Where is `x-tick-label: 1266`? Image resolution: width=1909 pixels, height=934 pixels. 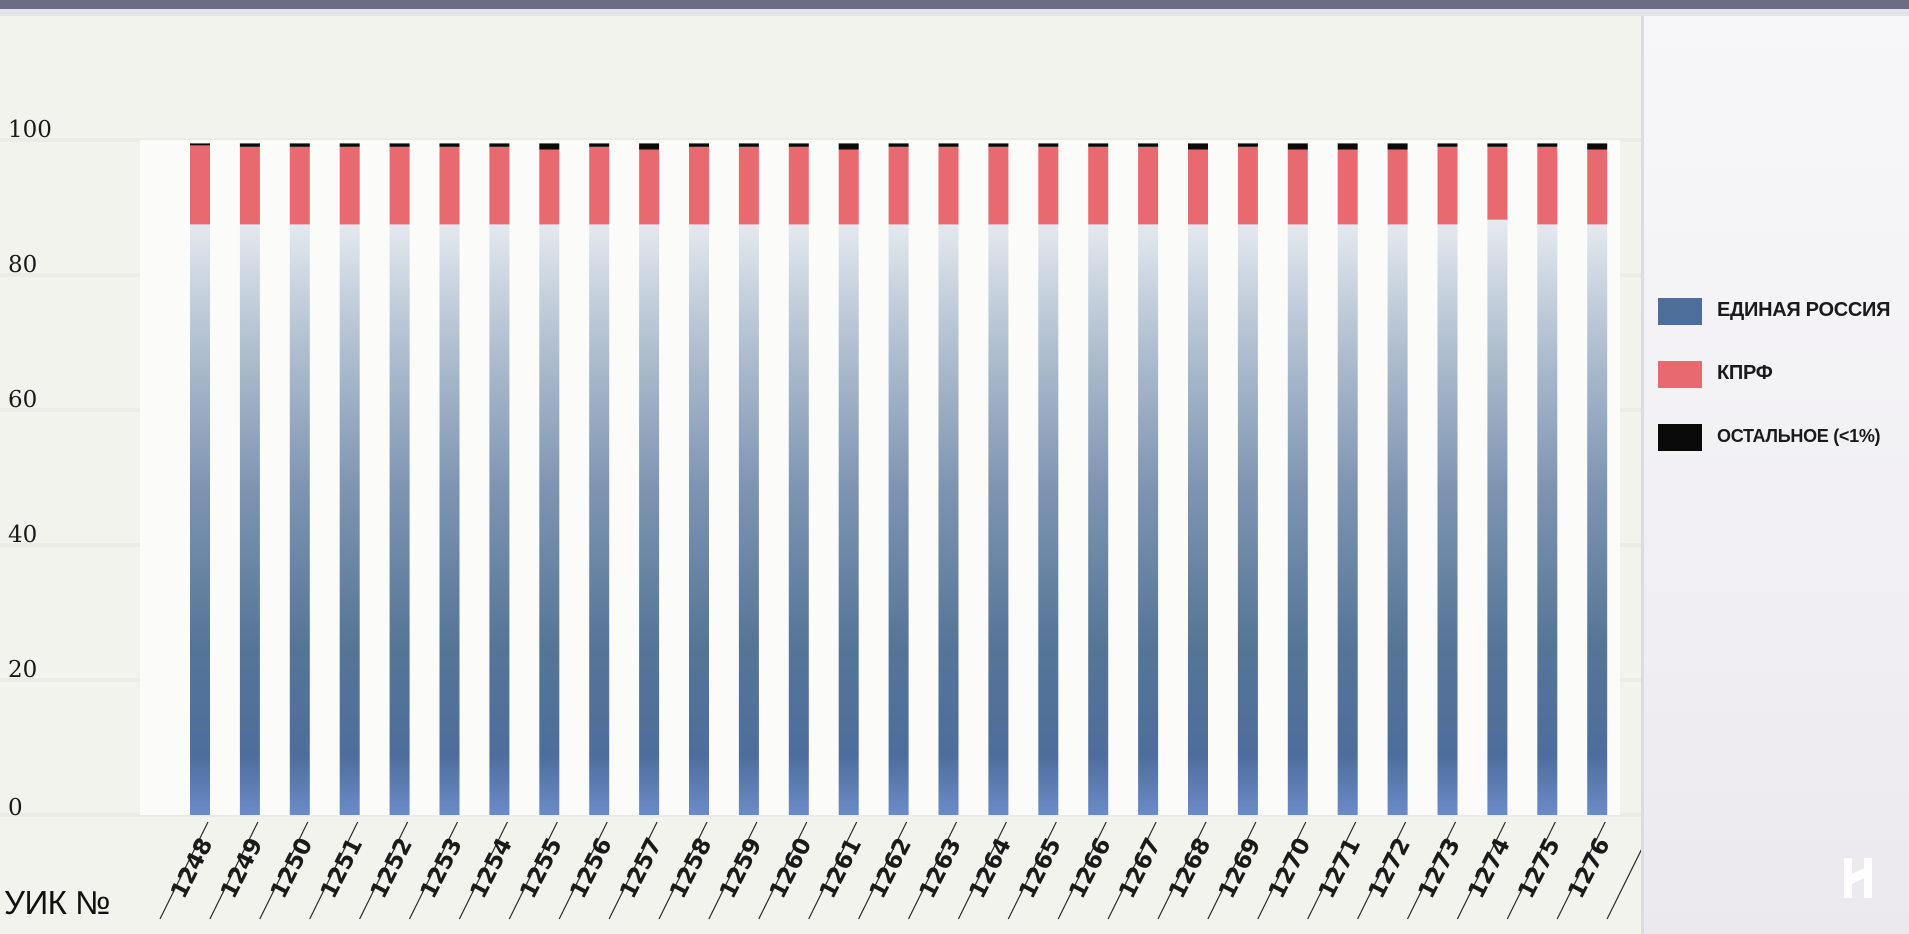 x-tick-label: 1266 is located at coordinates (1090, 868).